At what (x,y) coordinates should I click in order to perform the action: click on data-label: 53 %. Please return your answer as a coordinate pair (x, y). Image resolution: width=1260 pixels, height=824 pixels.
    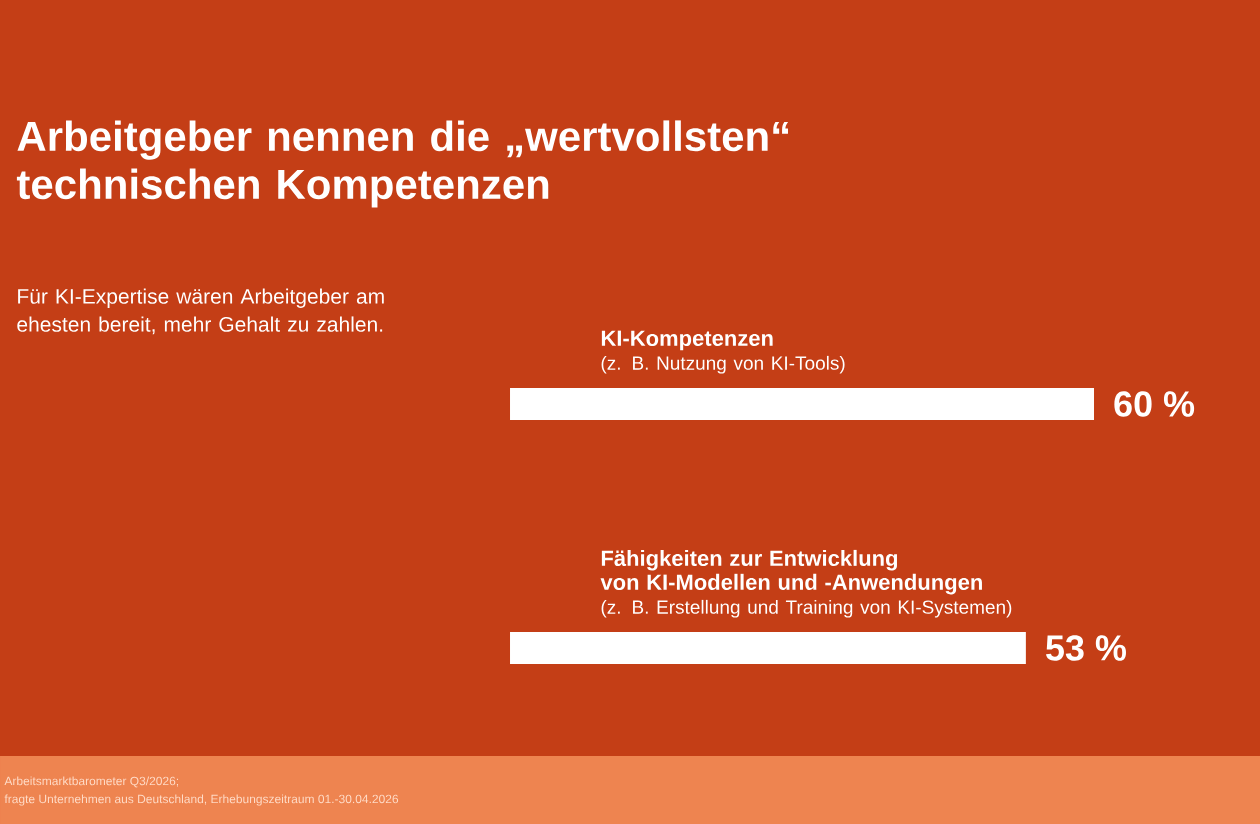
    Looking at the image, I should click on (1086, 648).